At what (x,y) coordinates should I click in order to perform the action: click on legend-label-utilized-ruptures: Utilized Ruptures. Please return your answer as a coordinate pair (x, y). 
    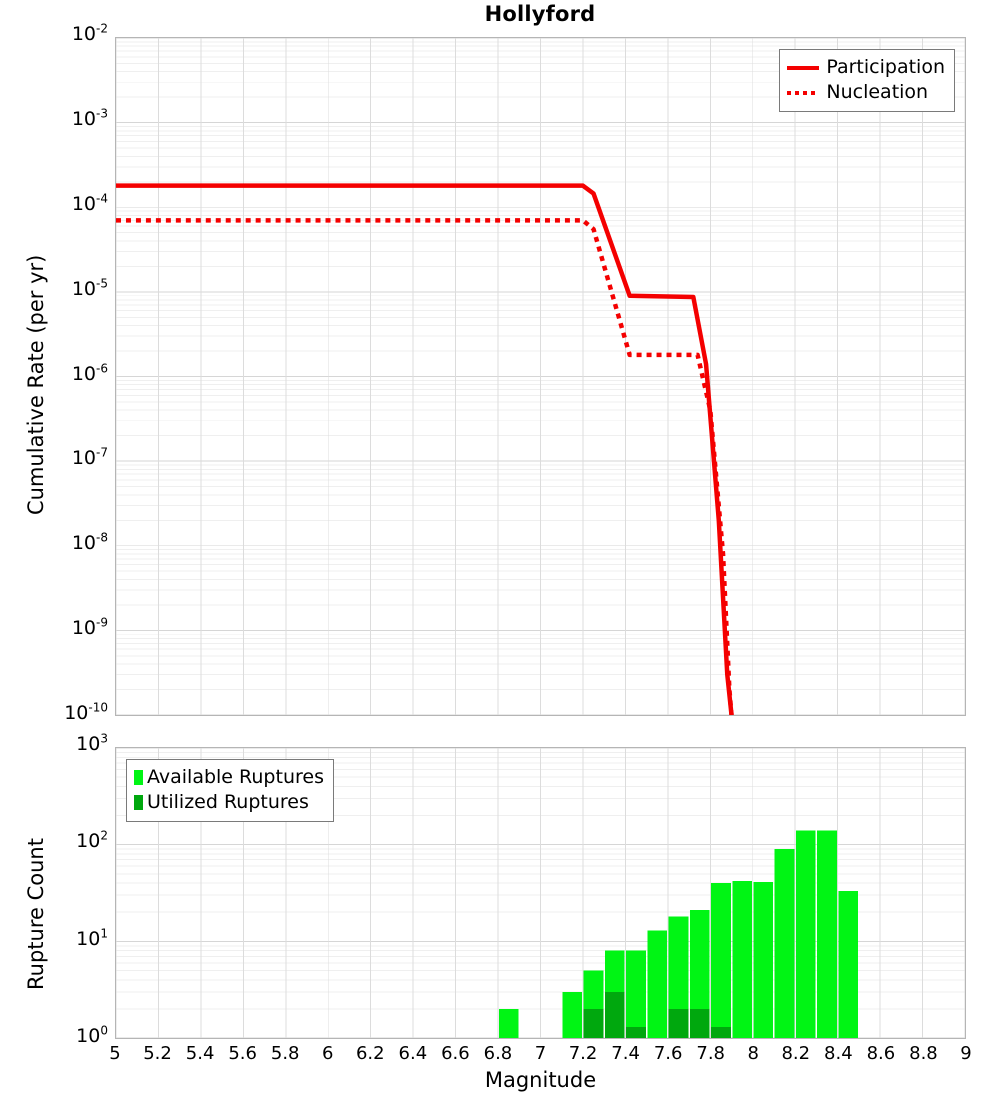
    Looking at the image, I should click on (228, 802).